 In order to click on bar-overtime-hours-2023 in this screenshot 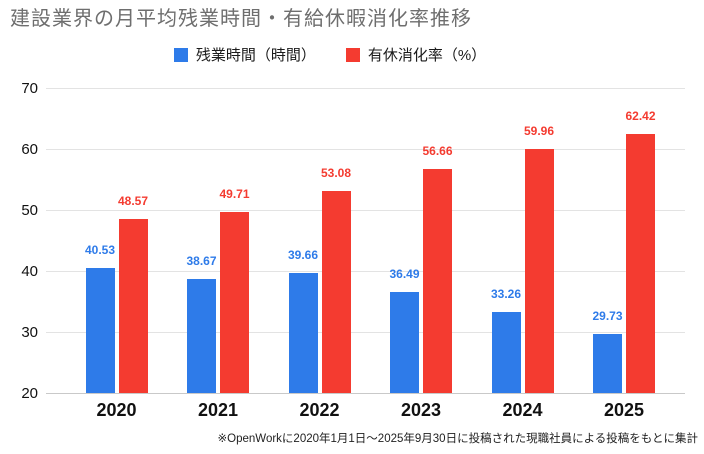, I will do `click(404, 342)`.